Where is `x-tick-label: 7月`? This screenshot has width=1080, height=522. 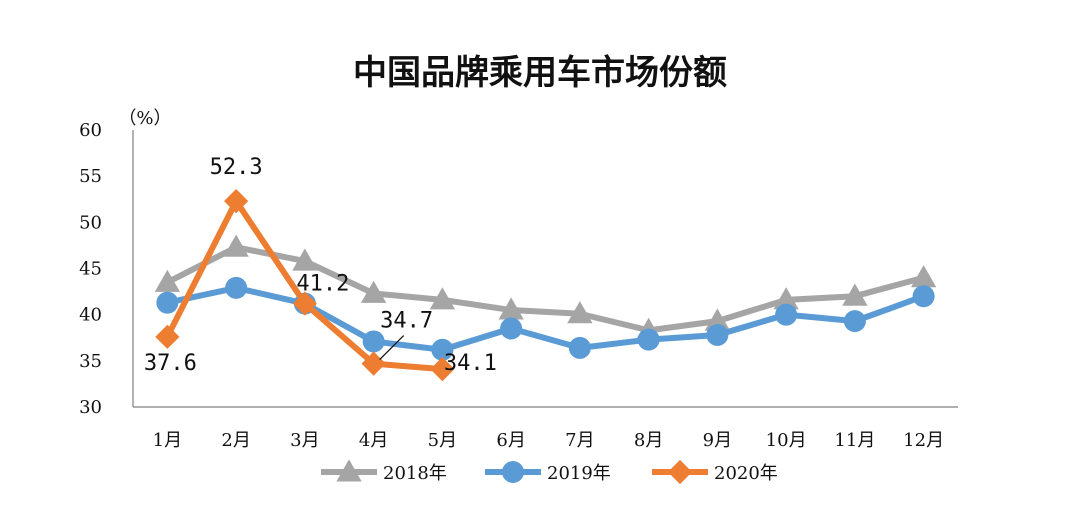 x-tick-label: 7月 is located at coordinates (579, 440).